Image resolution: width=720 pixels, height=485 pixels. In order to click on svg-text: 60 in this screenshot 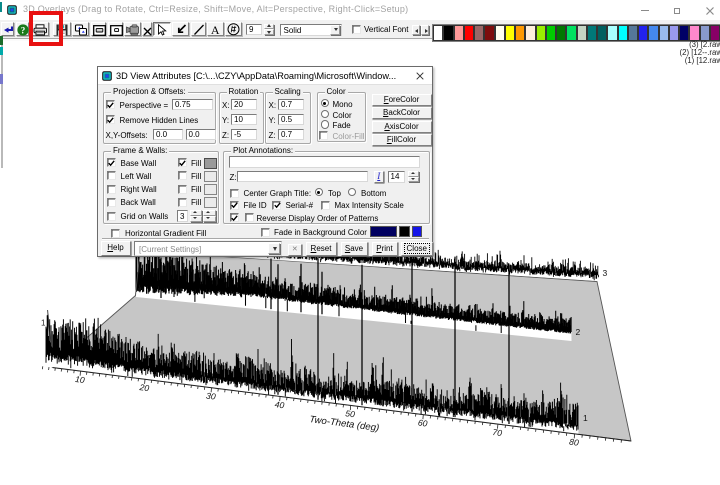, I will do `click(422, 422)`.